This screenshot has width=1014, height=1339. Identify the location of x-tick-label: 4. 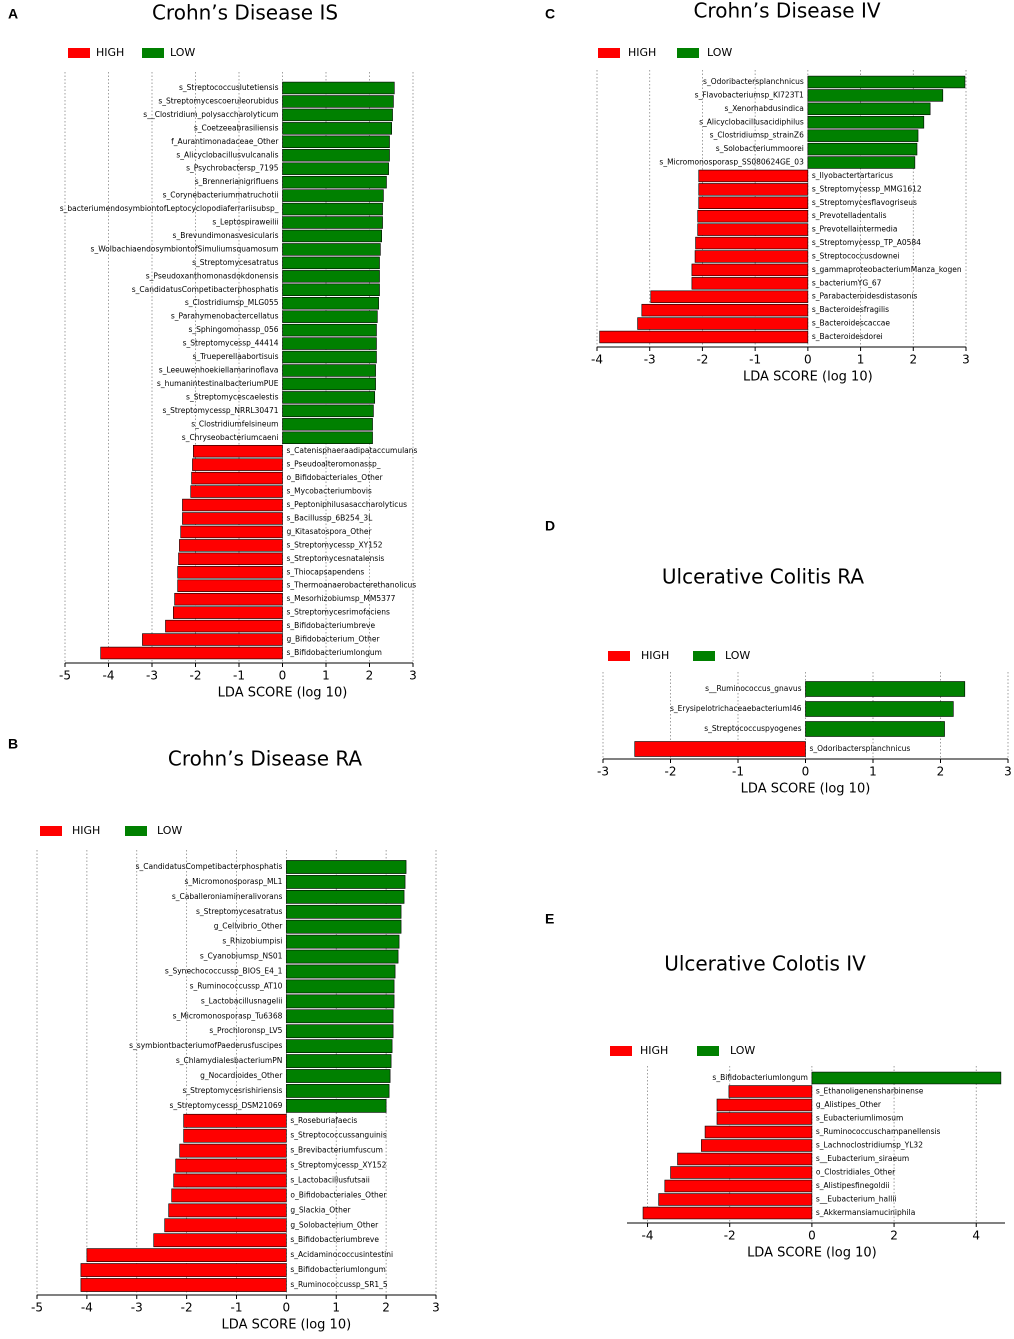
(976, 1236).